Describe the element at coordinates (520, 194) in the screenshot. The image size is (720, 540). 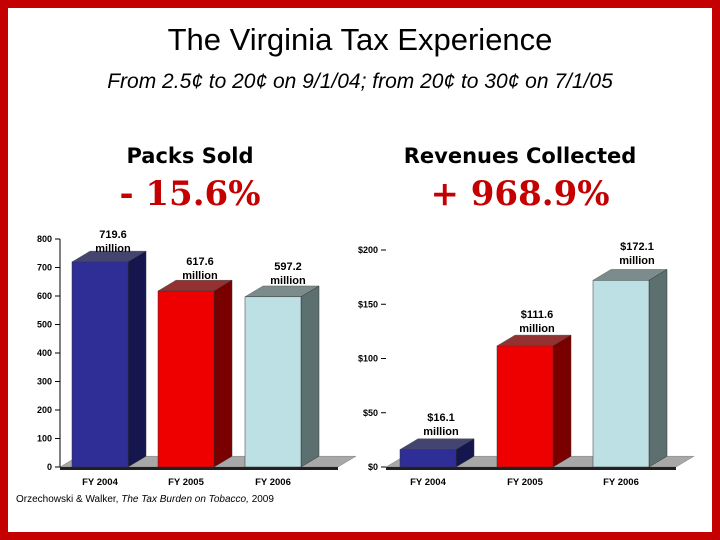
I see `revenues-change: + 968.9%` at that location.